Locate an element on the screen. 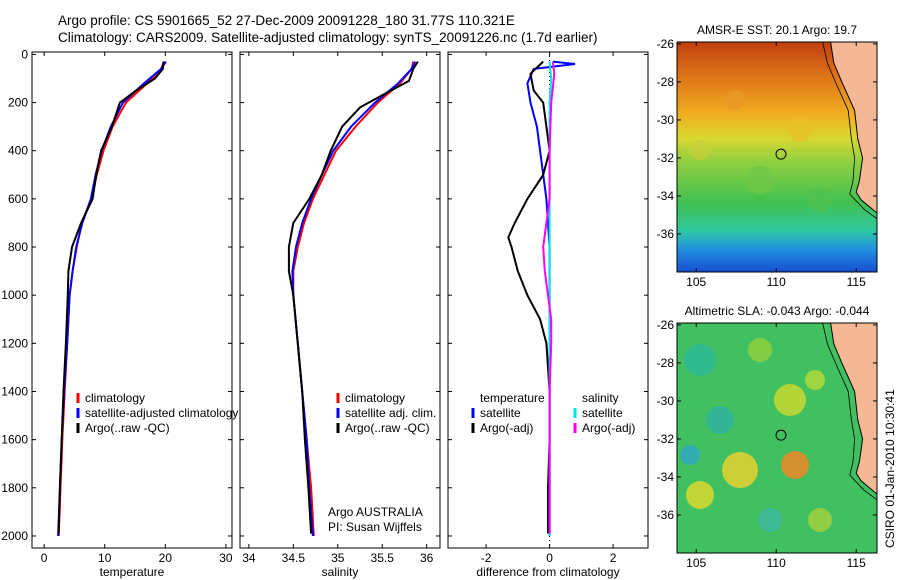 Image resolution: width=900 pixels, height=580 pixels. x-axis-label: difference from climatology is located at coordinates (547, 572).